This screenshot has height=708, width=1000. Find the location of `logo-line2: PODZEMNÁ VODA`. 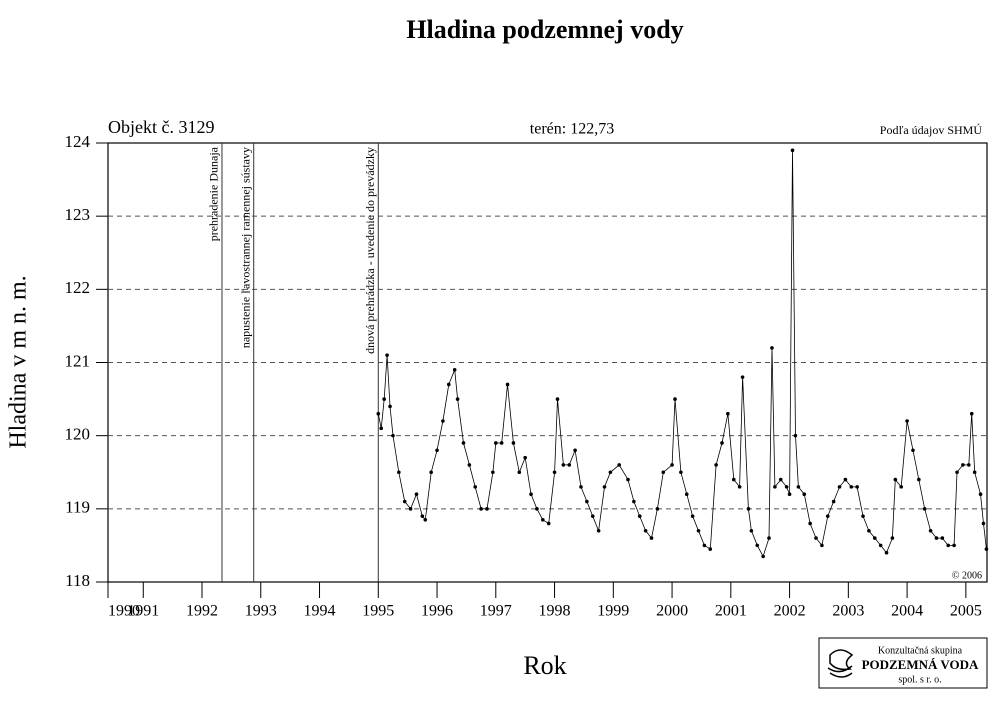

logo-line2: PODZEMNÁ VODA is located at coordinates (920, 664).